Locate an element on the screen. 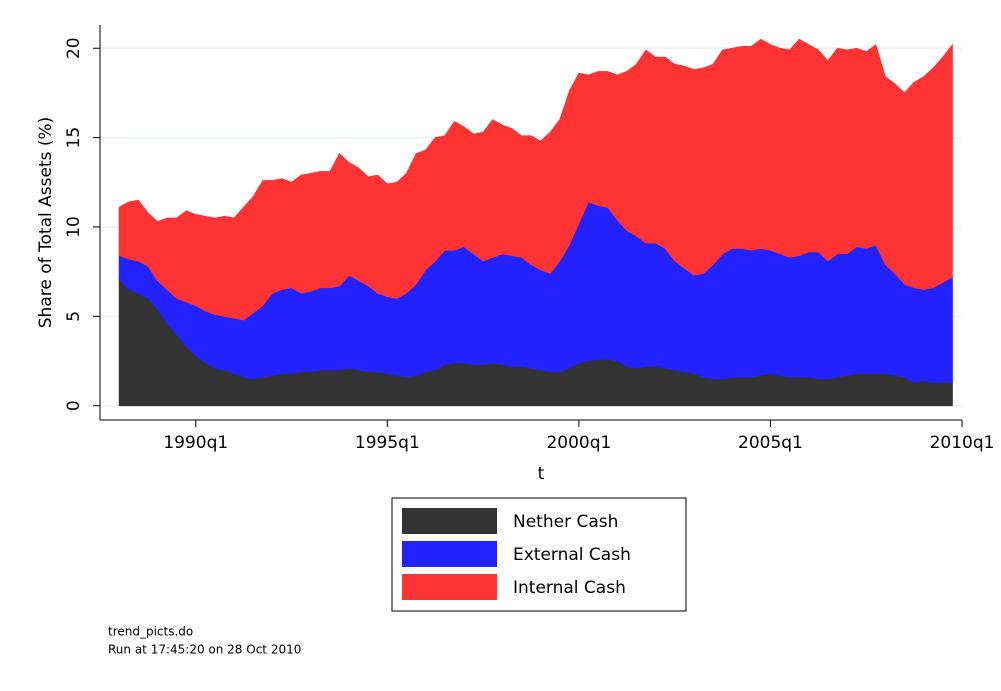  x-tick-label: 2000q1 is located at coordinates (578, 443).